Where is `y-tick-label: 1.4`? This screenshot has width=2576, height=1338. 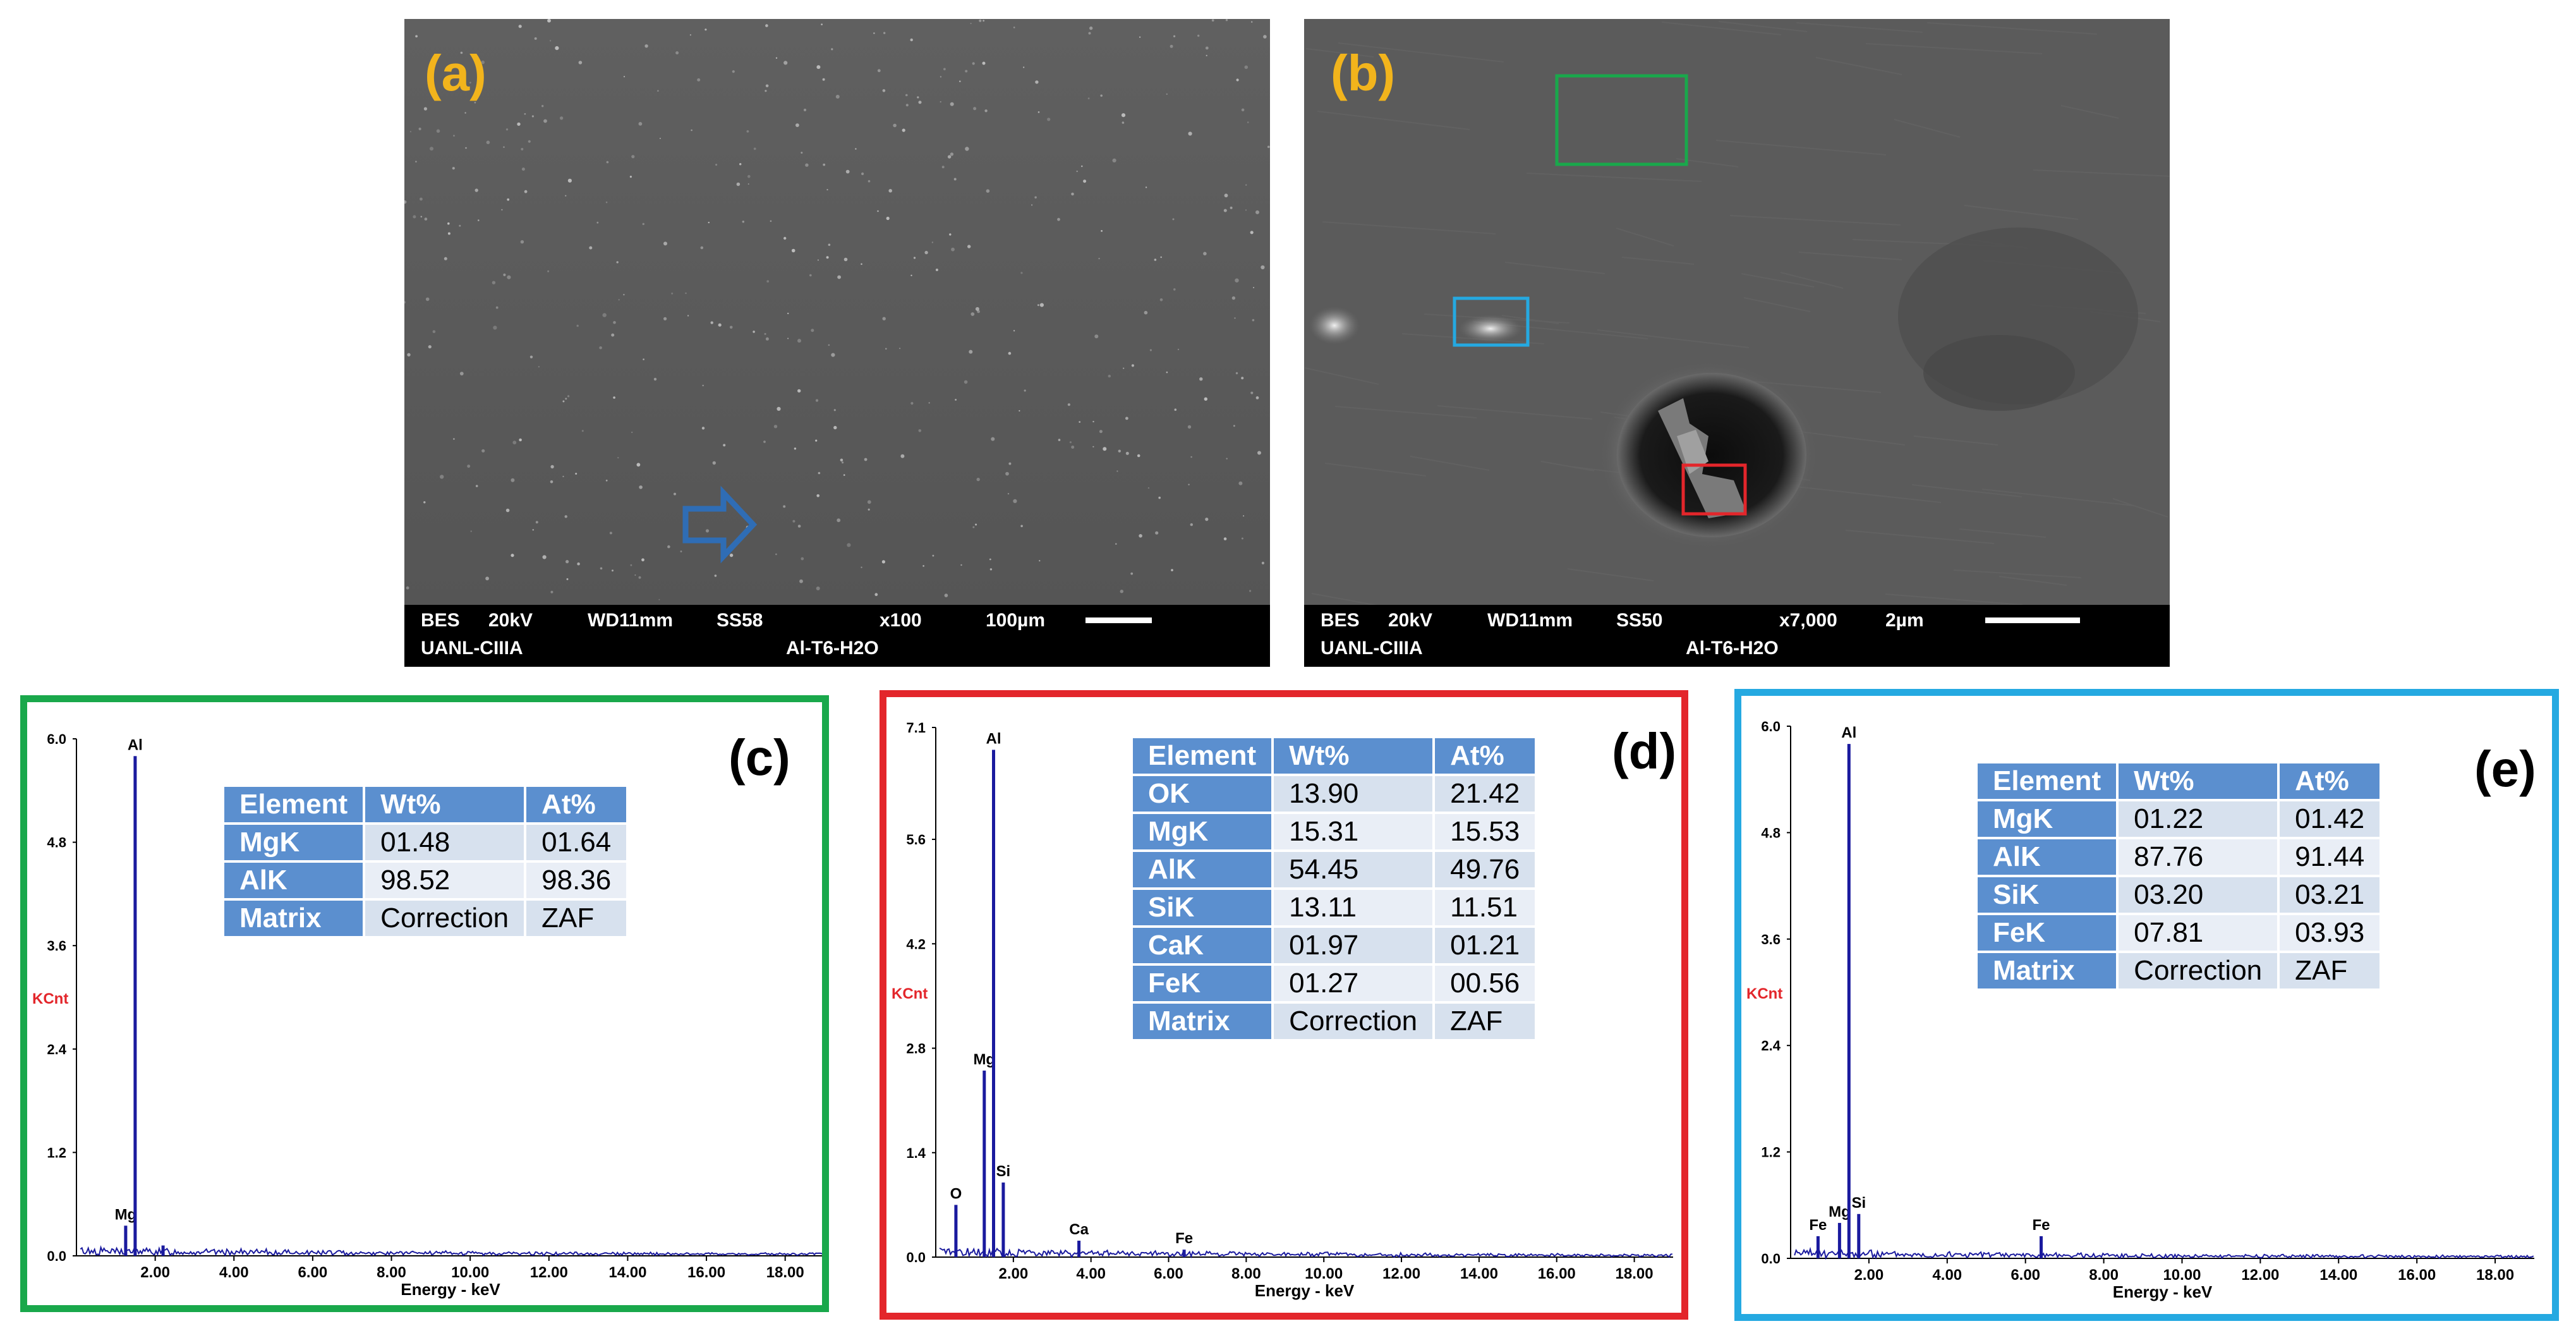
y-tick-label: 1.4 is located at coordinates (916, 1153).